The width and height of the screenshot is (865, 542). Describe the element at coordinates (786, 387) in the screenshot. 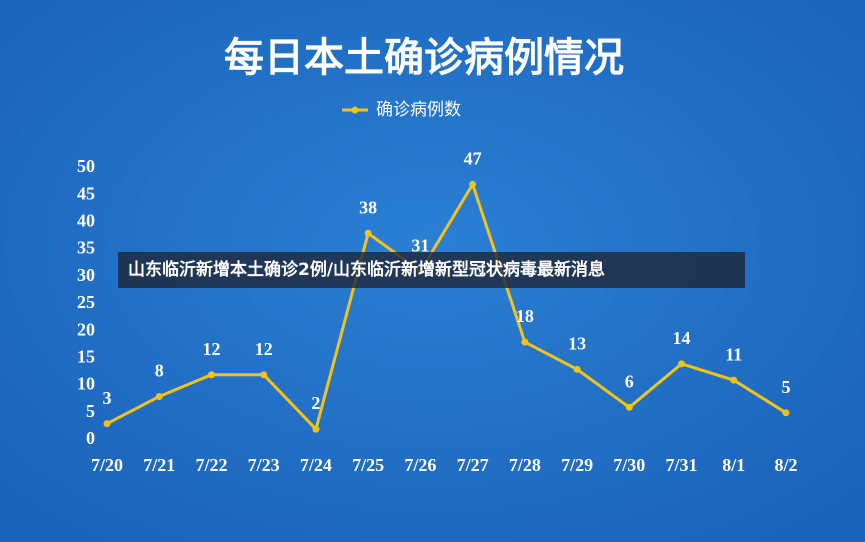

I see `data-label: 5` at that location.